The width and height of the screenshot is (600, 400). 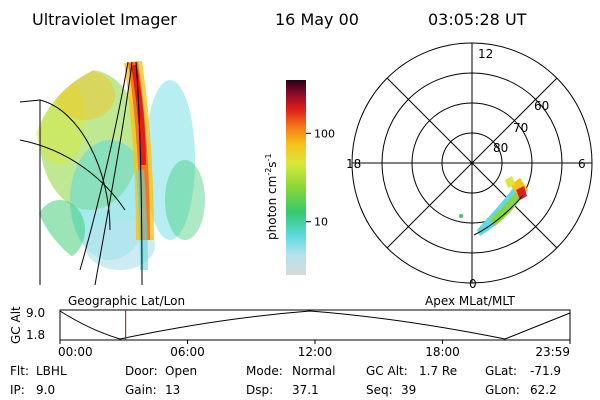 What do you see at coordinates (317, 19) in the screenshot?
I see `date-label: 16 May 00` at bounding box center [317, 19].